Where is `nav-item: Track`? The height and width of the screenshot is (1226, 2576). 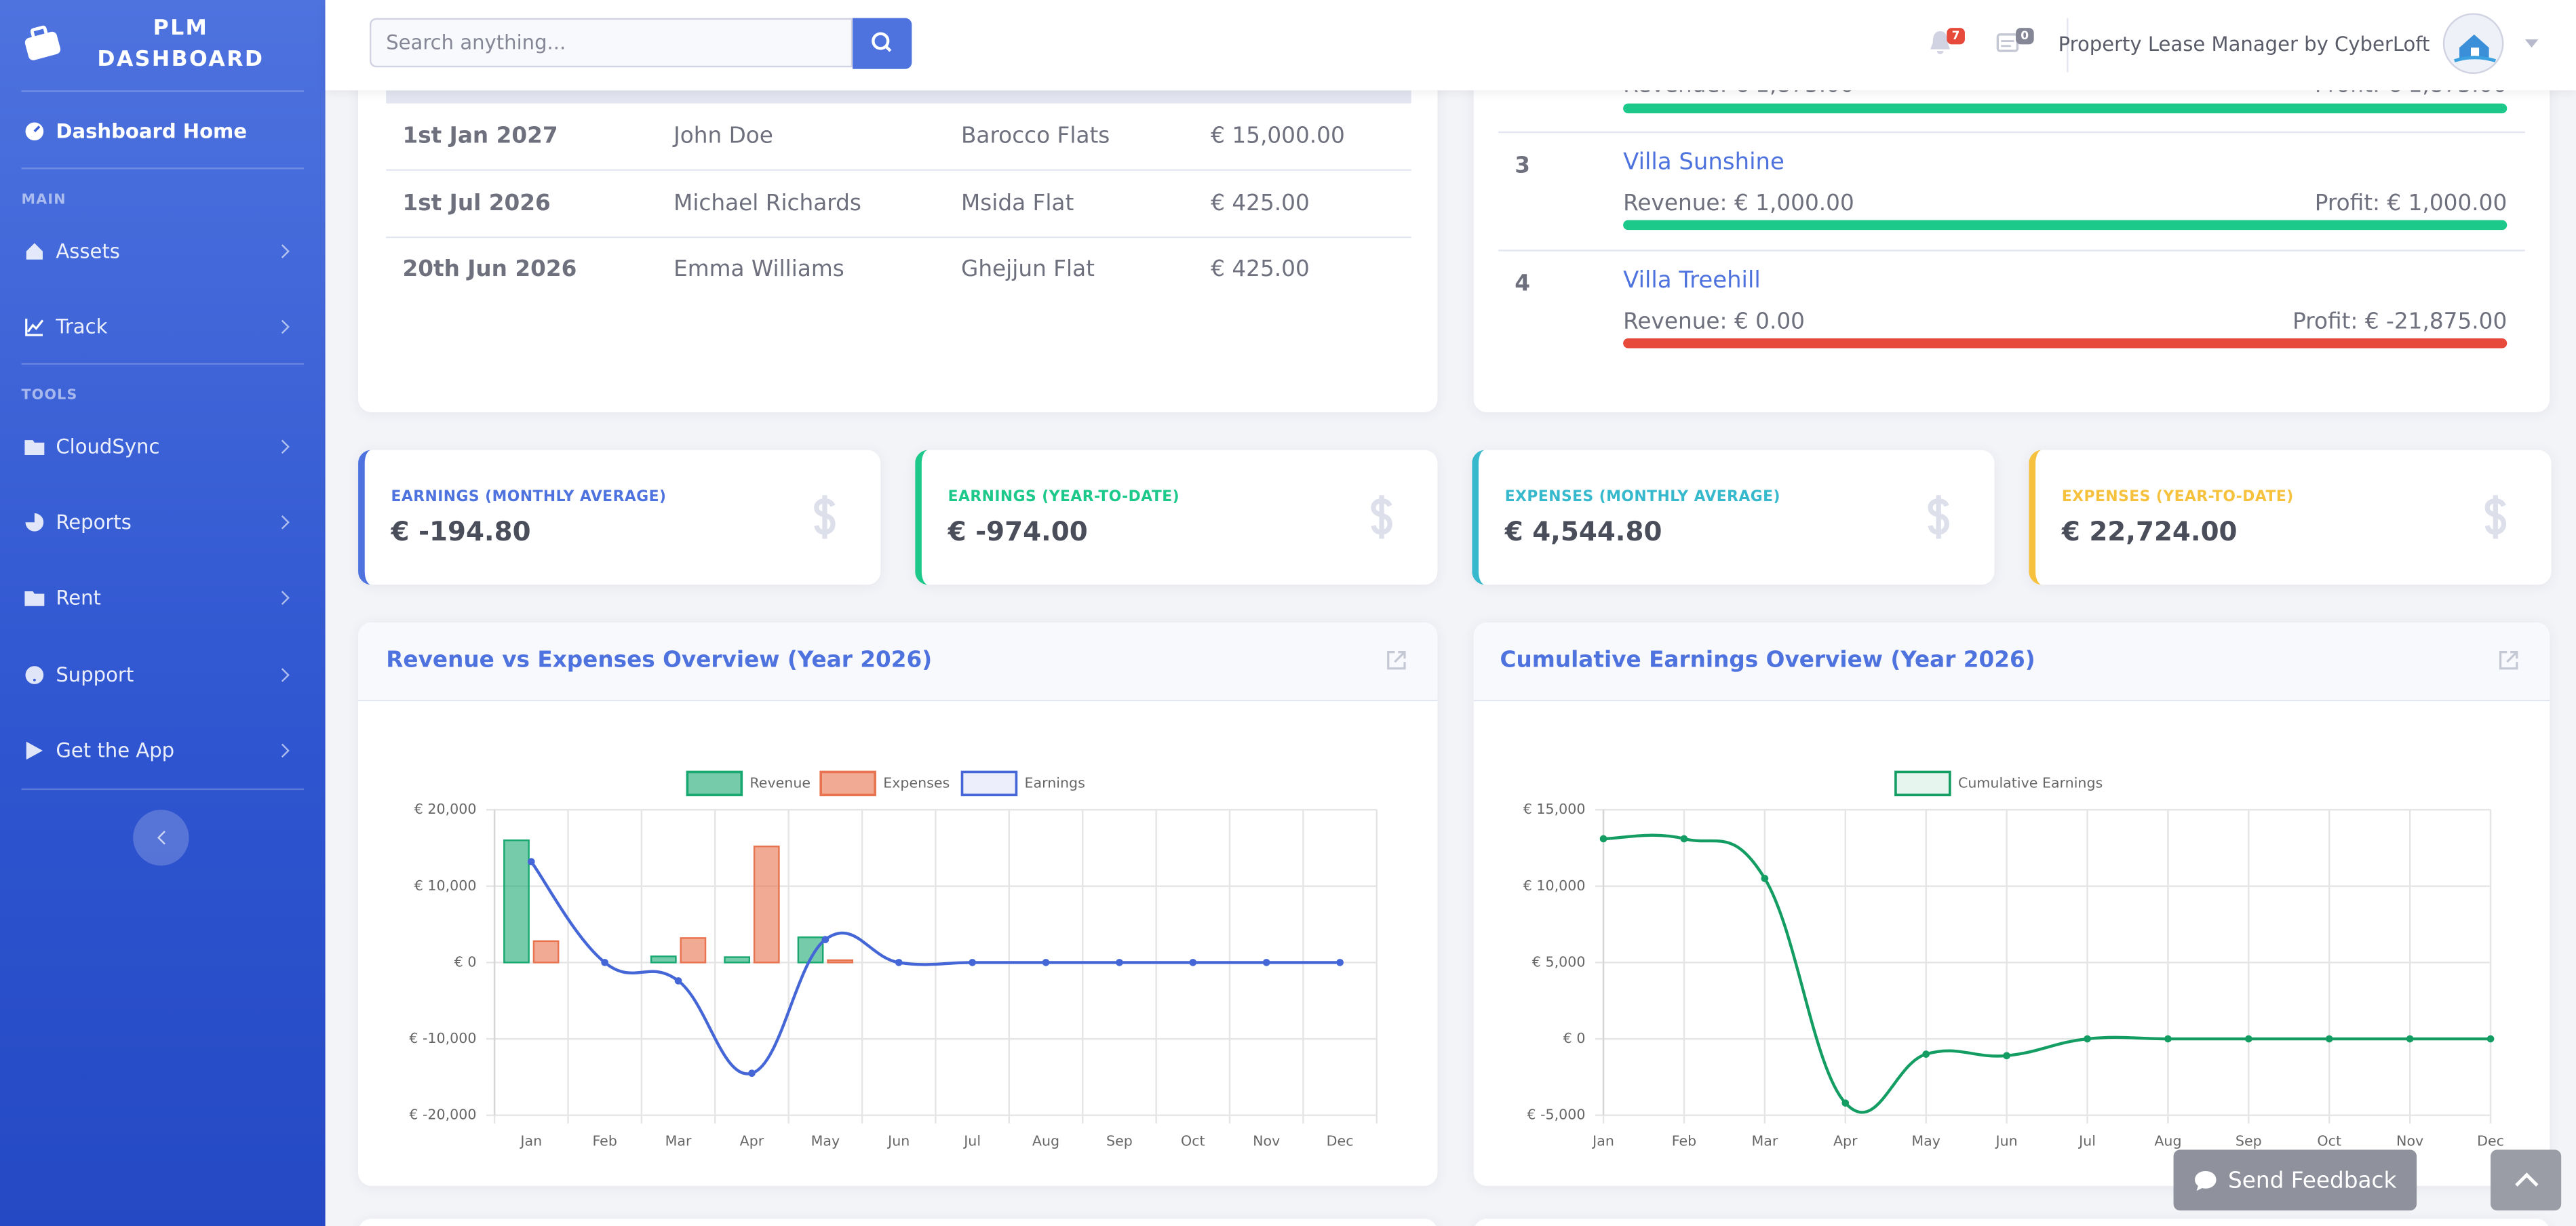 nav-item: Track is located at coordinates (82, 326).